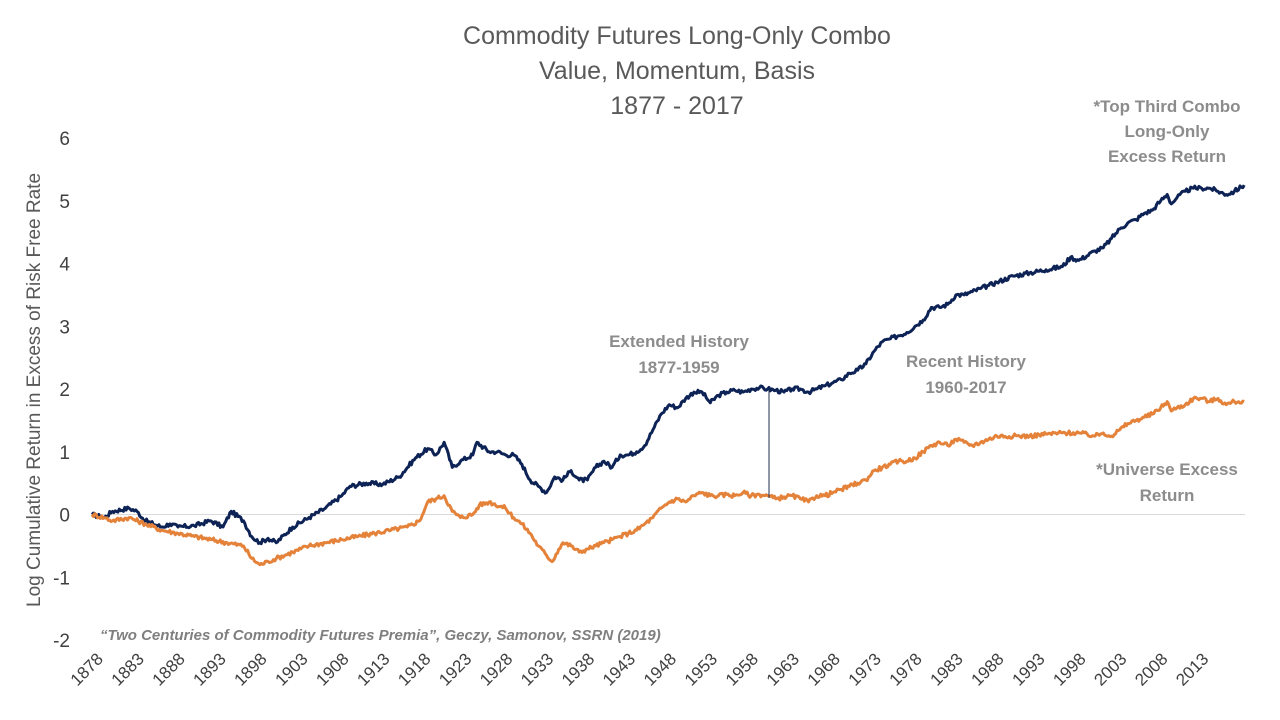  I want to click on annotation-recent-history-line-2: 1960-2017, so click(965, 387).